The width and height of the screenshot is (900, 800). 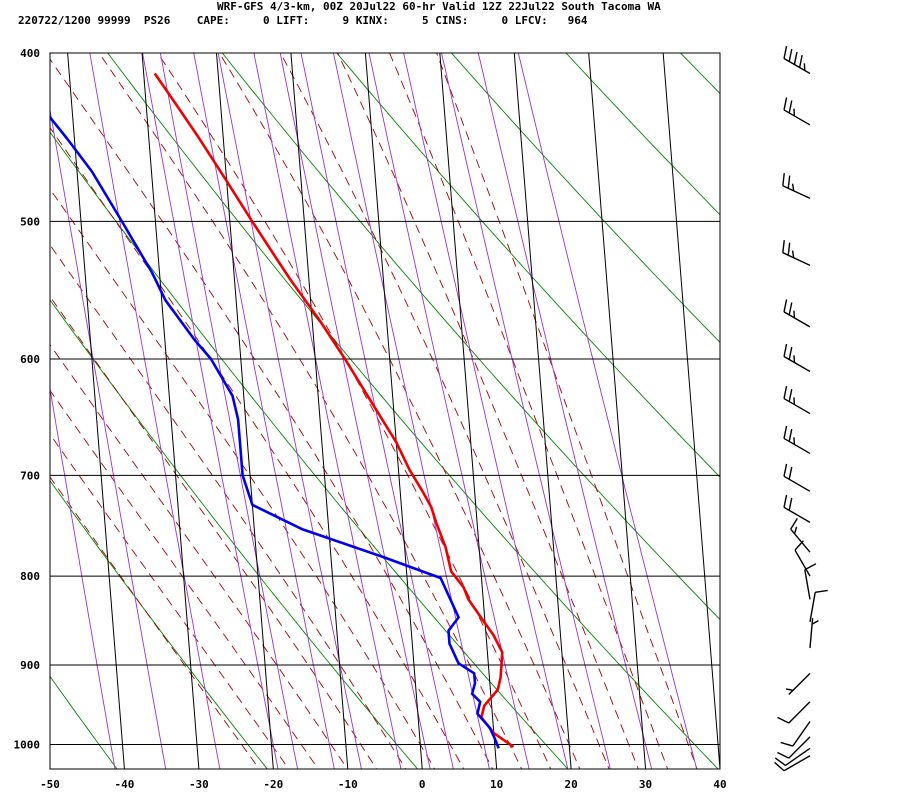 I want to click on x-tick-label: 10, so click(x=496, y=784).